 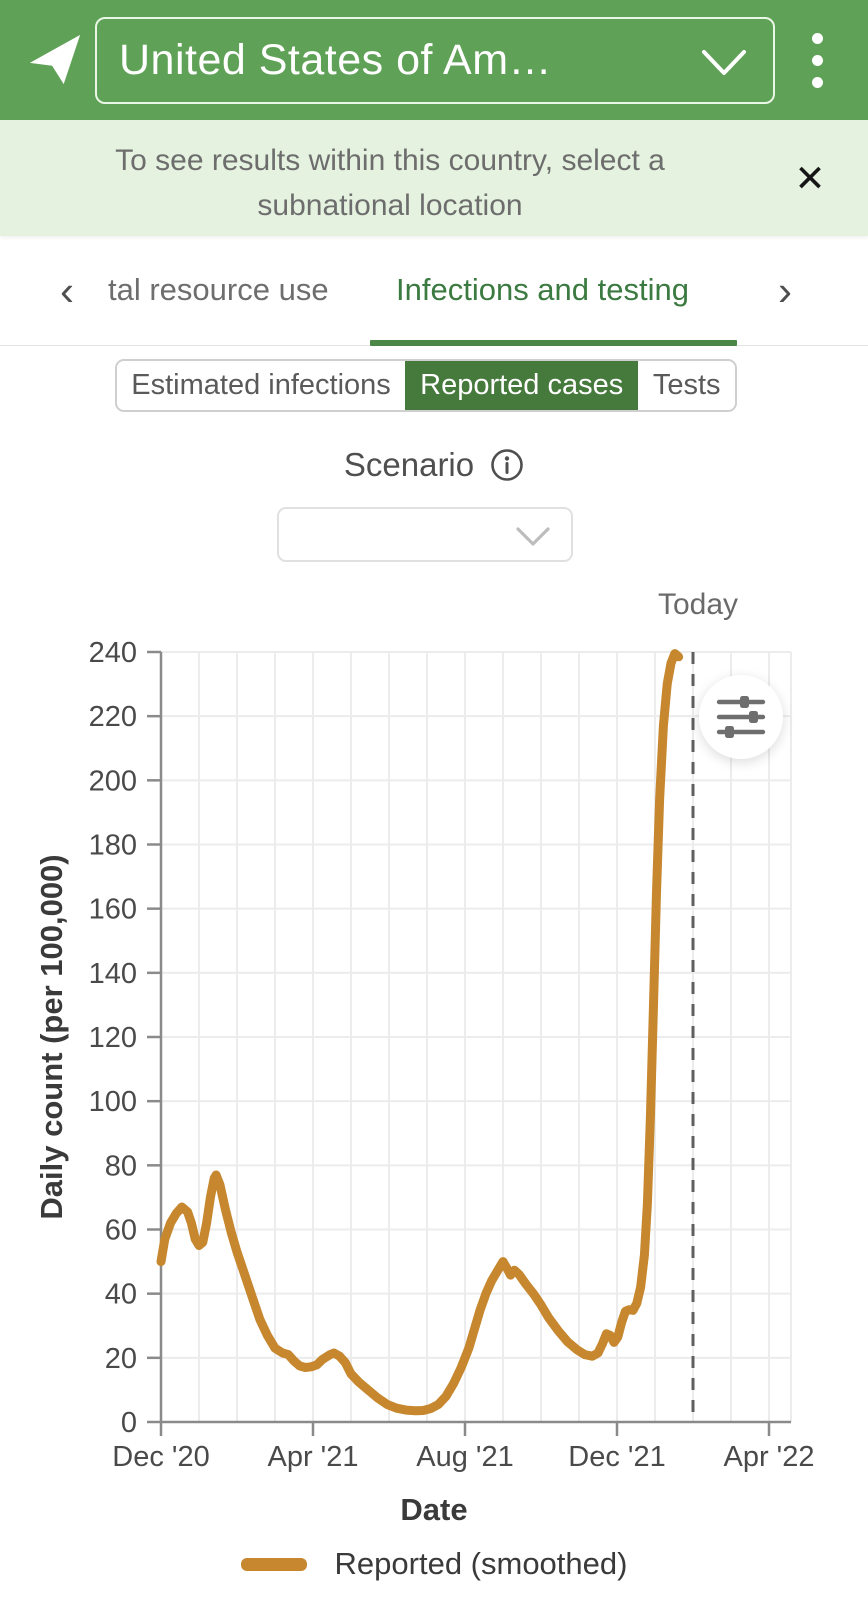 I want to click on today-label: Today, so click(x=698, y=604).